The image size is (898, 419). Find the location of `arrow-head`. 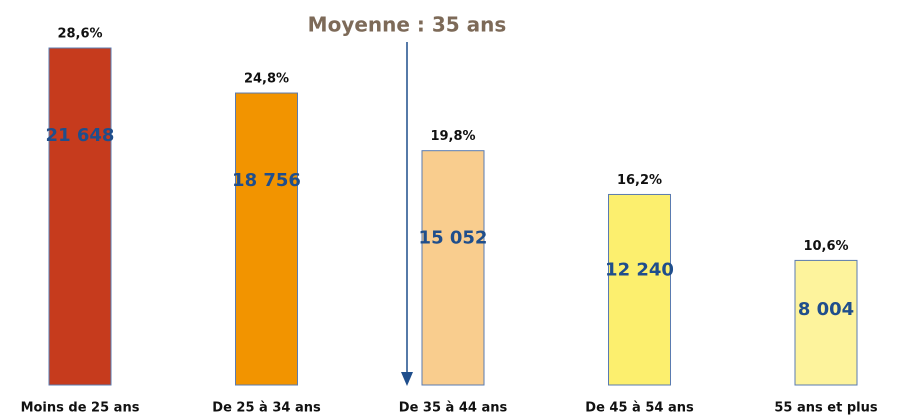

arrow-head is located at coordinates (407, 379).